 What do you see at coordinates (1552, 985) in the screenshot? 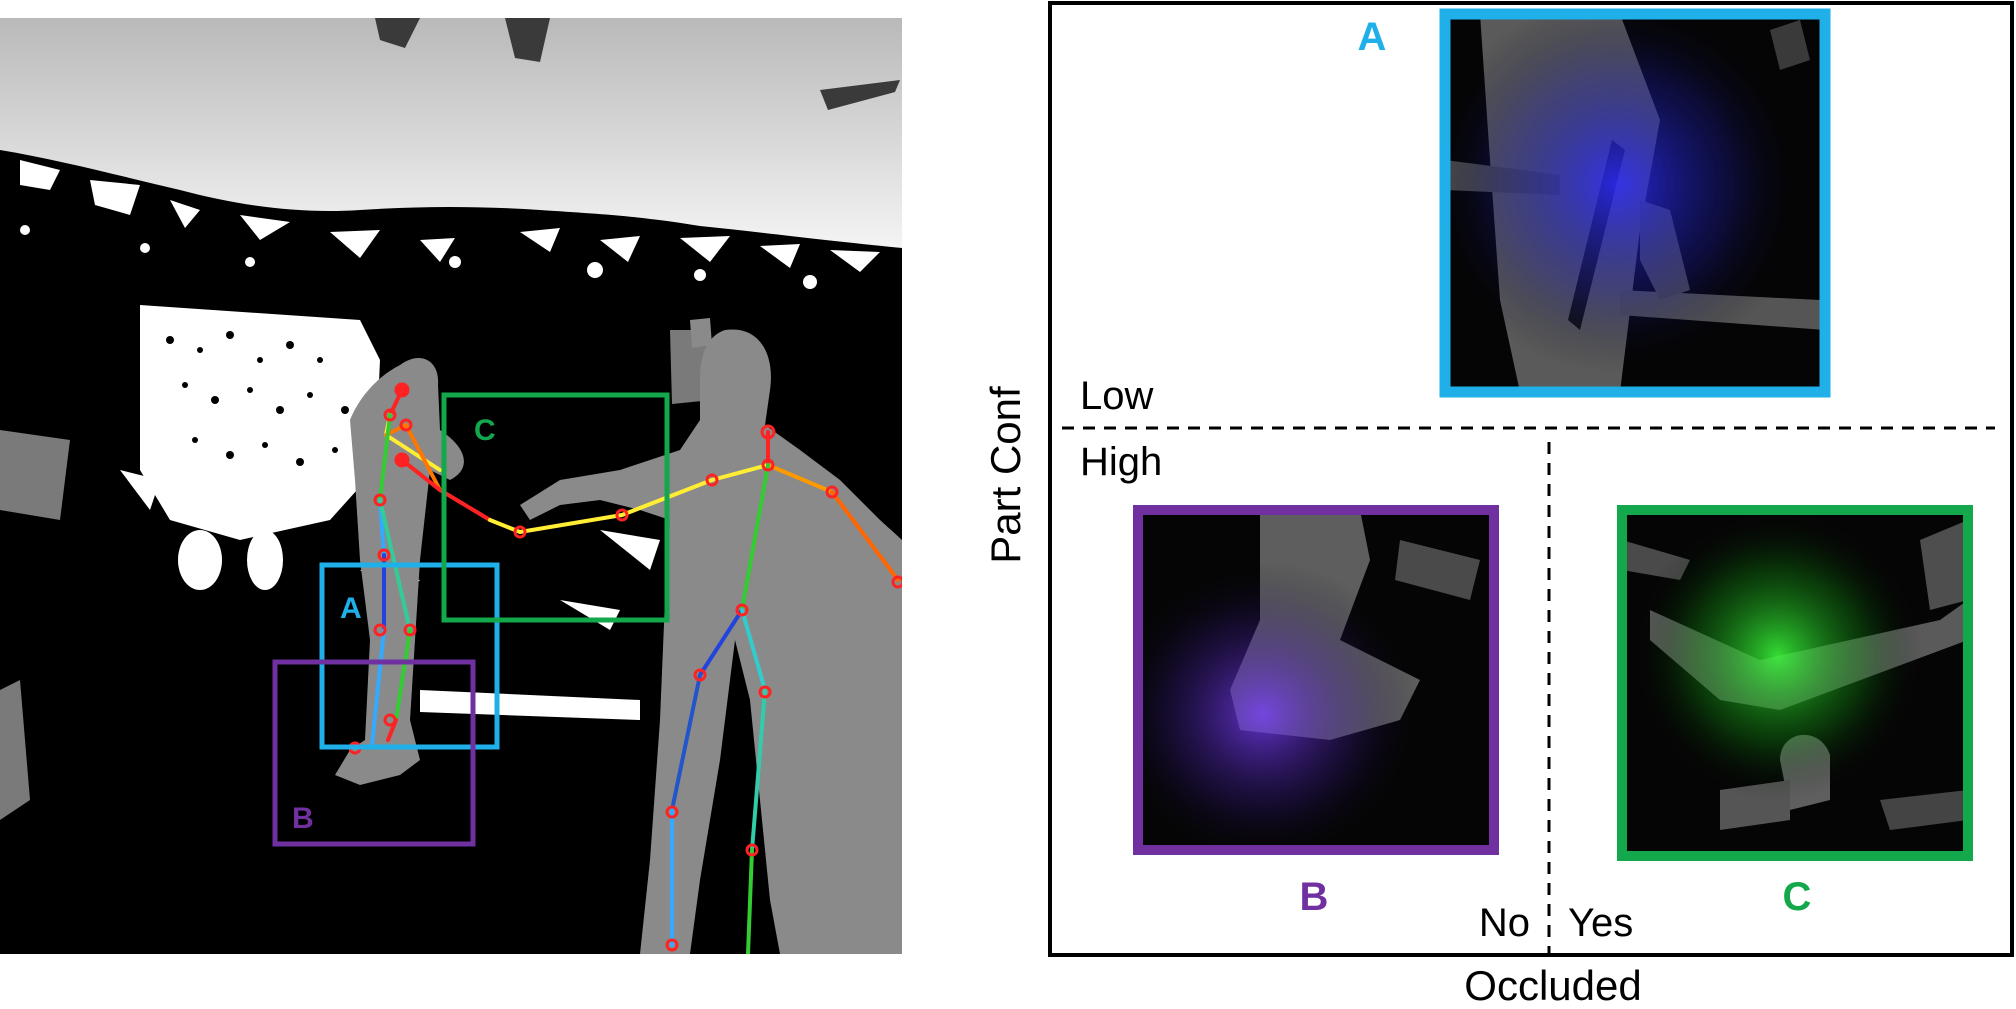
I see `x-axis-label: Occluded` at bounding box center [1552, 985].